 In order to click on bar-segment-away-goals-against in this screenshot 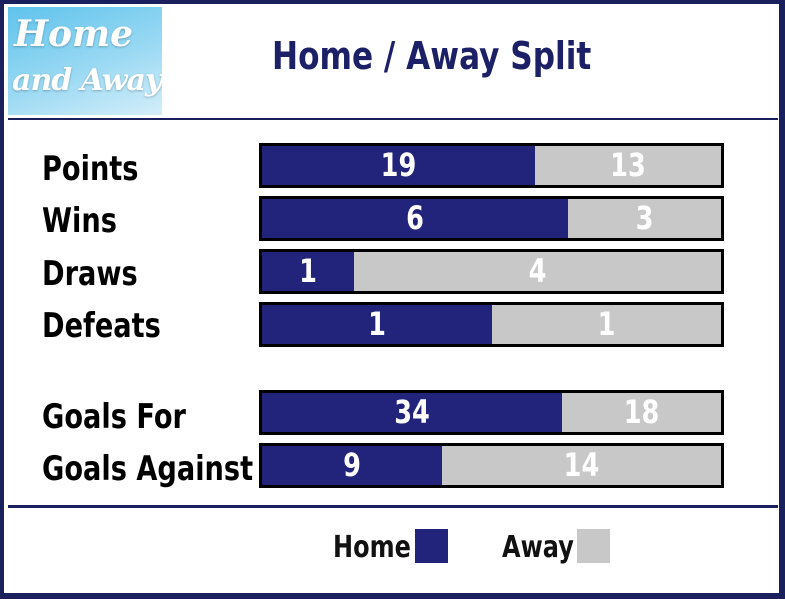, I will do `click(581, 465)`.